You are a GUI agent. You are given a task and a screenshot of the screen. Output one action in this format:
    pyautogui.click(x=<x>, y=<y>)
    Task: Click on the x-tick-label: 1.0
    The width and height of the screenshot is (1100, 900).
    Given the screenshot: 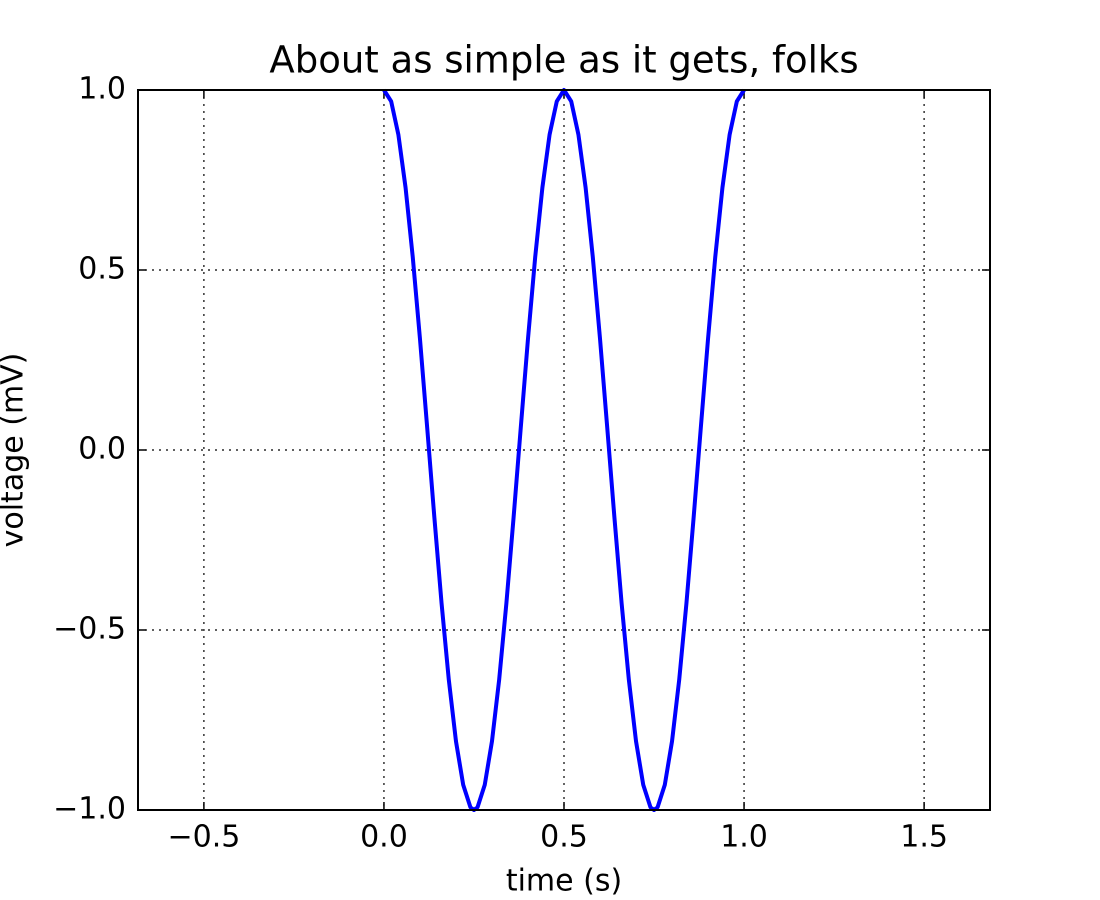 What is the action you would take?
    pyautogui.click(x=744, y=837)
    